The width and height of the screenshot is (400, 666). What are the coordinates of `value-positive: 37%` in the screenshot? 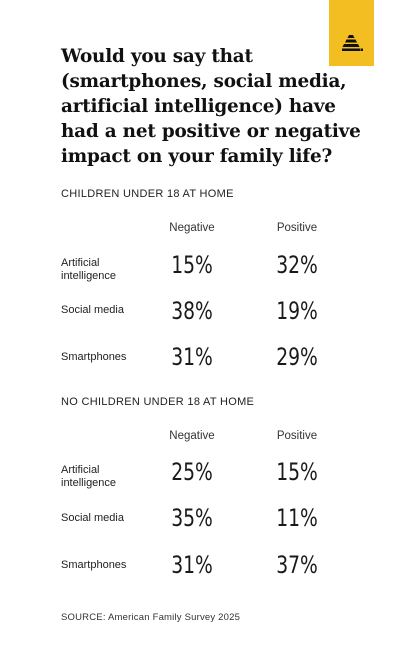 It's located at (297, 565).